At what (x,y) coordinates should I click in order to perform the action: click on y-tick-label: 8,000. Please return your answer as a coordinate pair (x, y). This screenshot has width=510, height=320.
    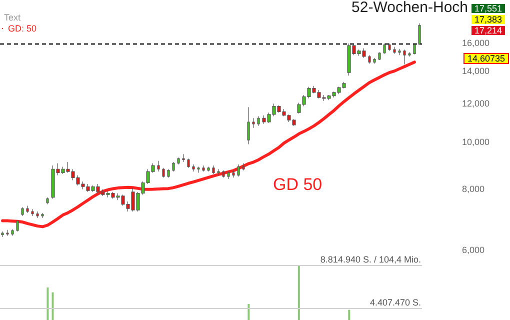
    Looking at the image, I should click on (473, 189).